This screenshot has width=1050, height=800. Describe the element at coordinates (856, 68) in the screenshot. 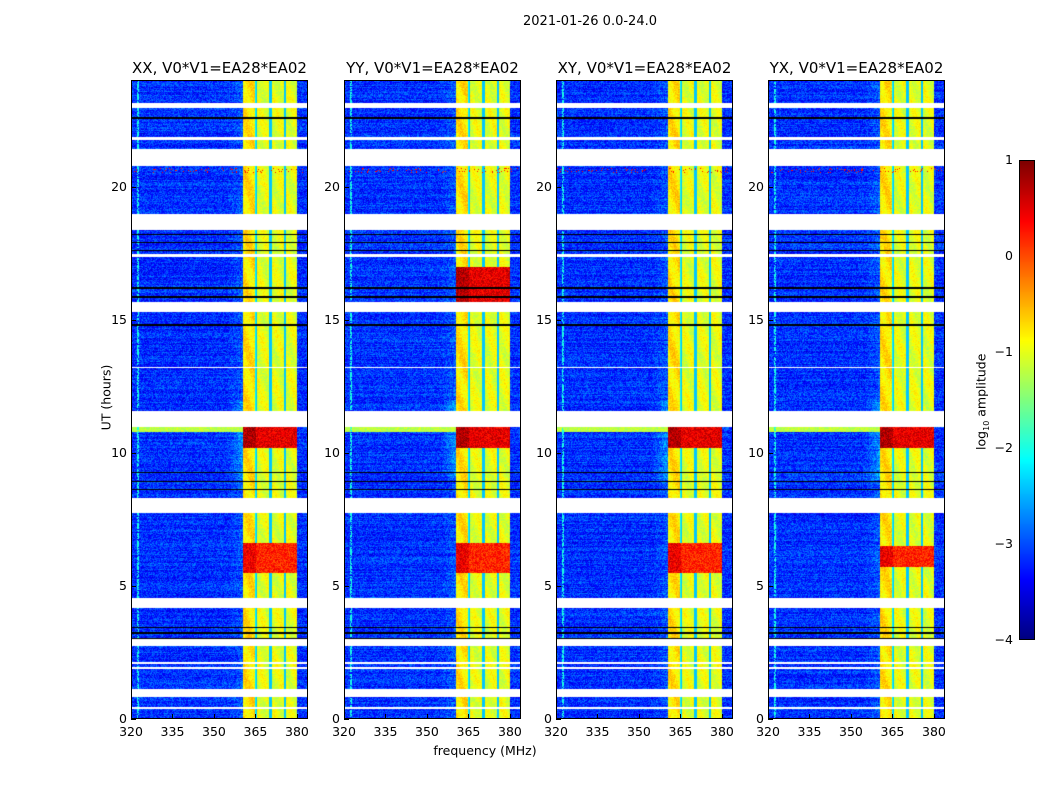

I see `panel-title: YX, V0*V1=EA28*EA02` at that location.